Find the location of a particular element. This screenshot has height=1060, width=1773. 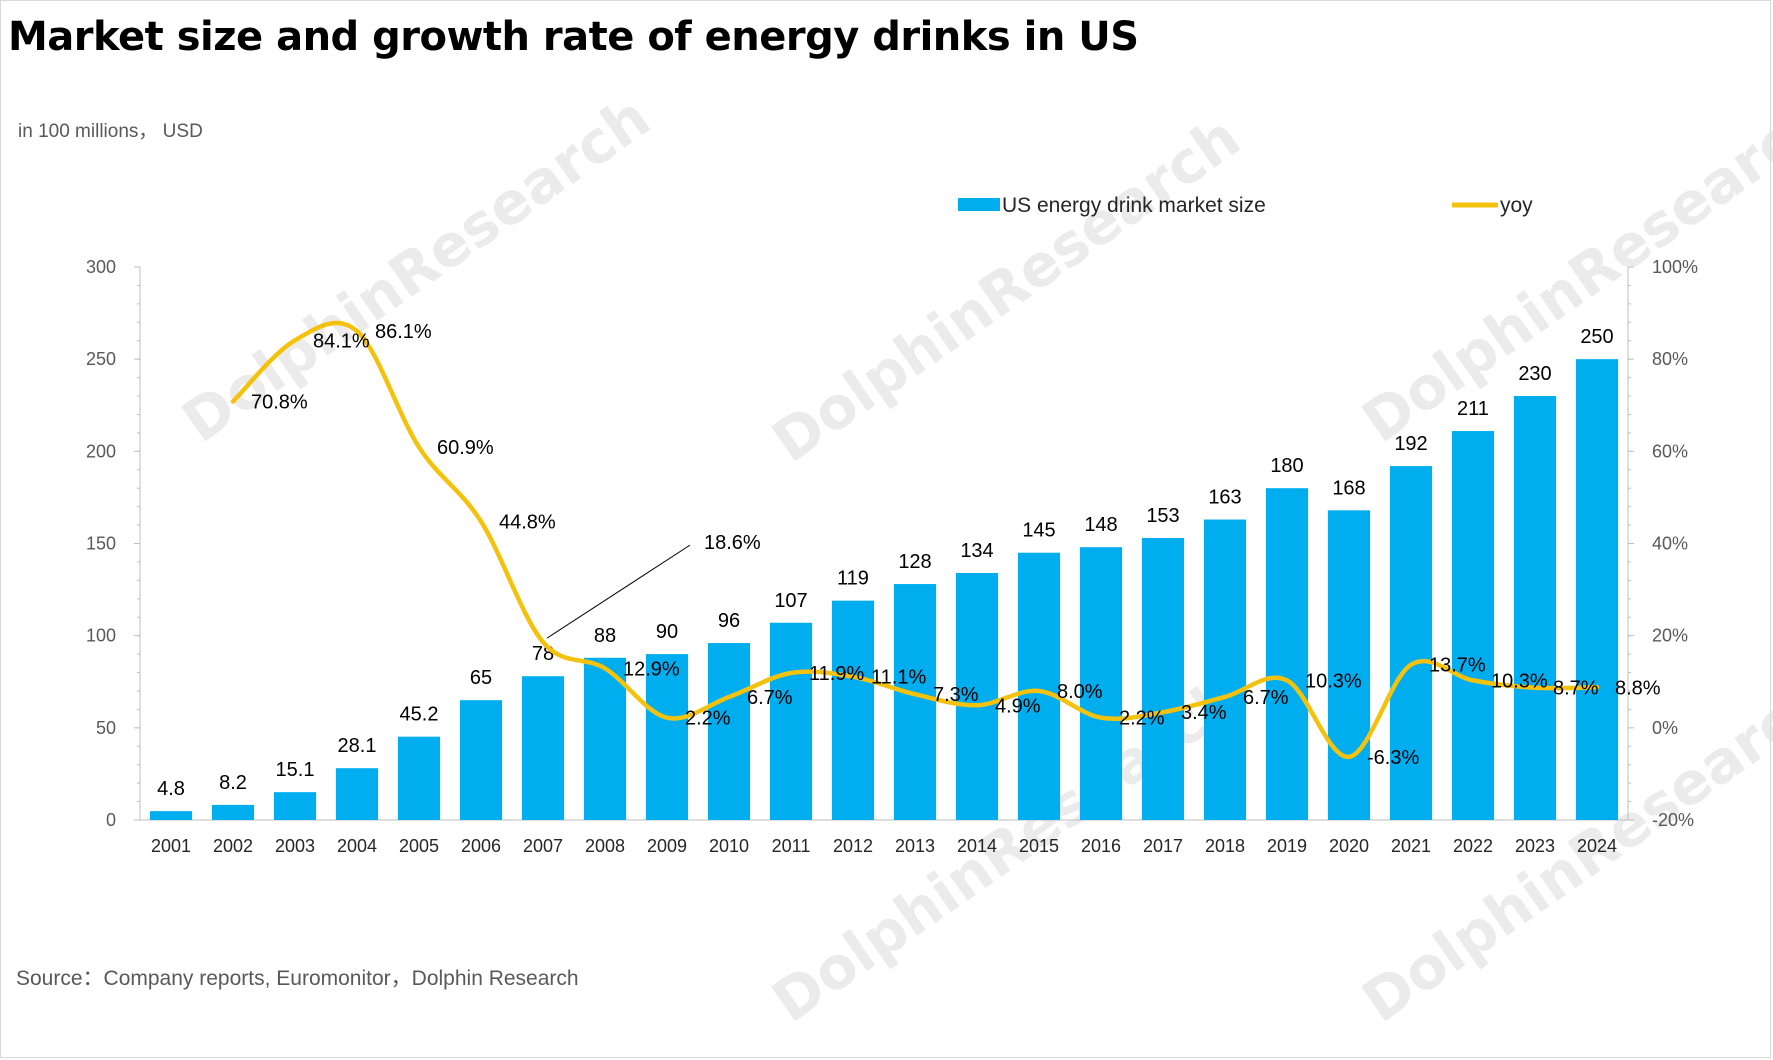

yoy-value-label: 8.0% is located at coordinates (1080, 692).